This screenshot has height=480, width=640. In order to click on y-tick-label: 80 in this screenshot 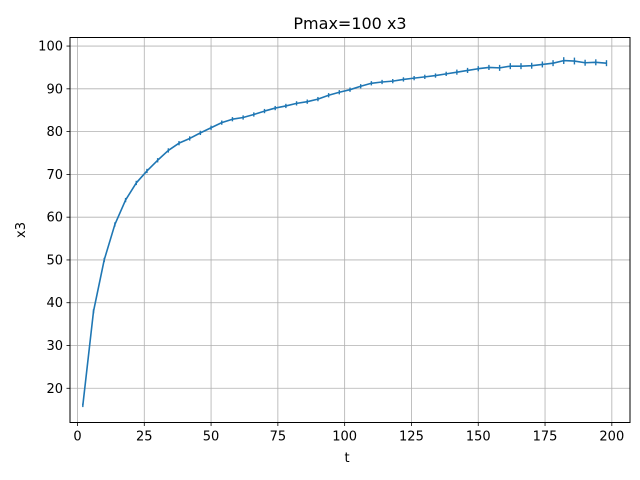, I will do `click(54, 132)`.